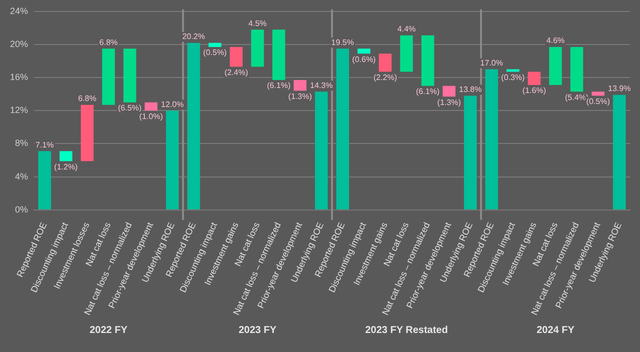  What do you see at coordinates (19, 11) in the screenshot?
I see `y-tick-label: 24%` at bounding box center [19, 11].